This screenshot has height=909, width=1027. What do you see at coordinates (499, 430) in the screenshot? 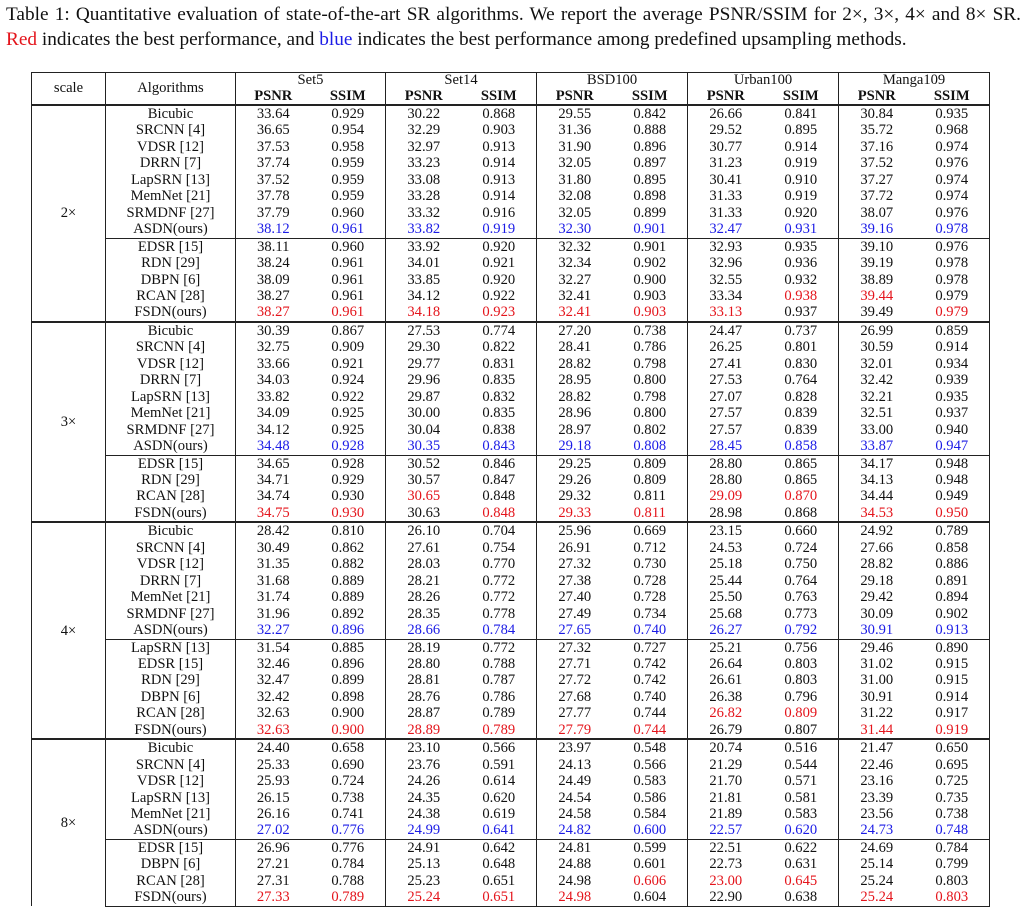
I see `ssim-cell: 0.838` at bounding box center [499, 430].